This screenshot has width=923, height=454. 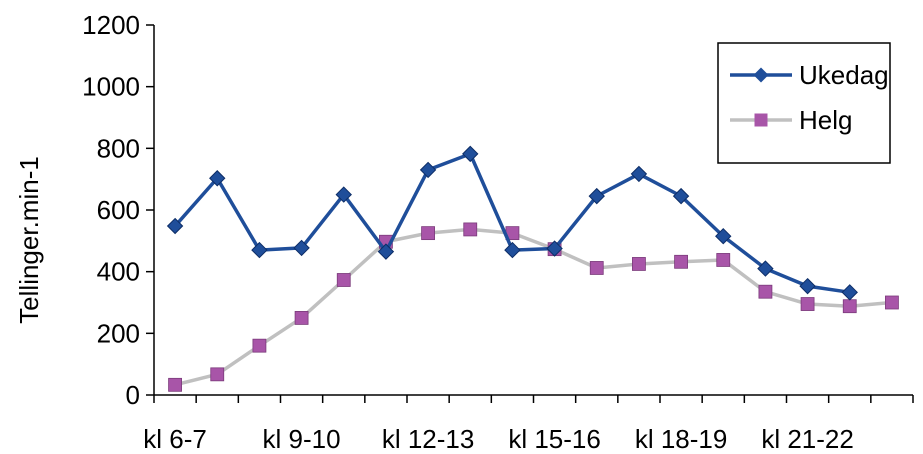 What do you see at coordinates (111, 87) in the screenshot?
I see `y-tick-label: 1000` at bounding box center [111, 87].